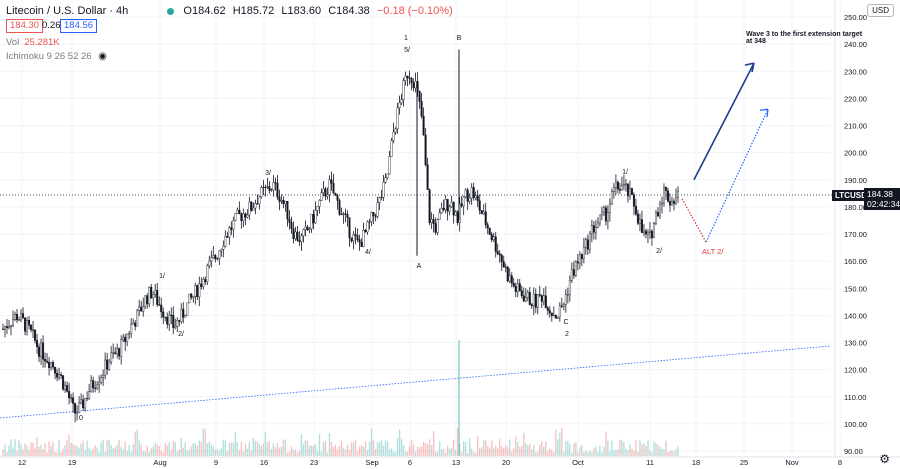 Image resolution: width=900 pixels, height=469 pixels. What do you see at coordinates (264, 462) in the screenshot?
I see `x-tick-label: 16` at bounding box center [264, 462].